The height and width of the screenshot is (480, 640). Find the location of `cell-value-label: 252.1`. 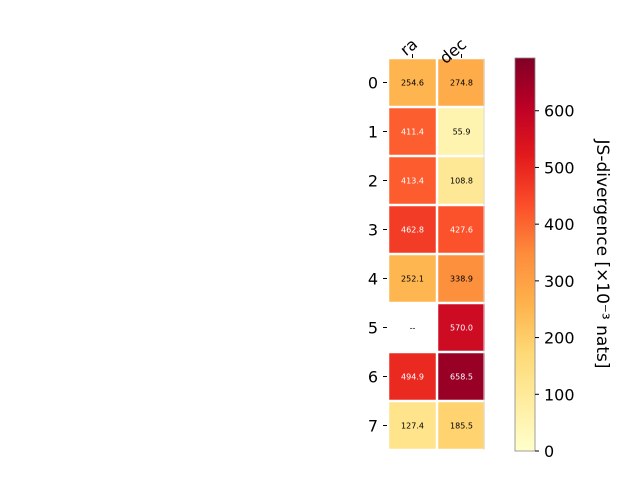

cell-value-label: 252.1 is located at coordinates (412, 279).